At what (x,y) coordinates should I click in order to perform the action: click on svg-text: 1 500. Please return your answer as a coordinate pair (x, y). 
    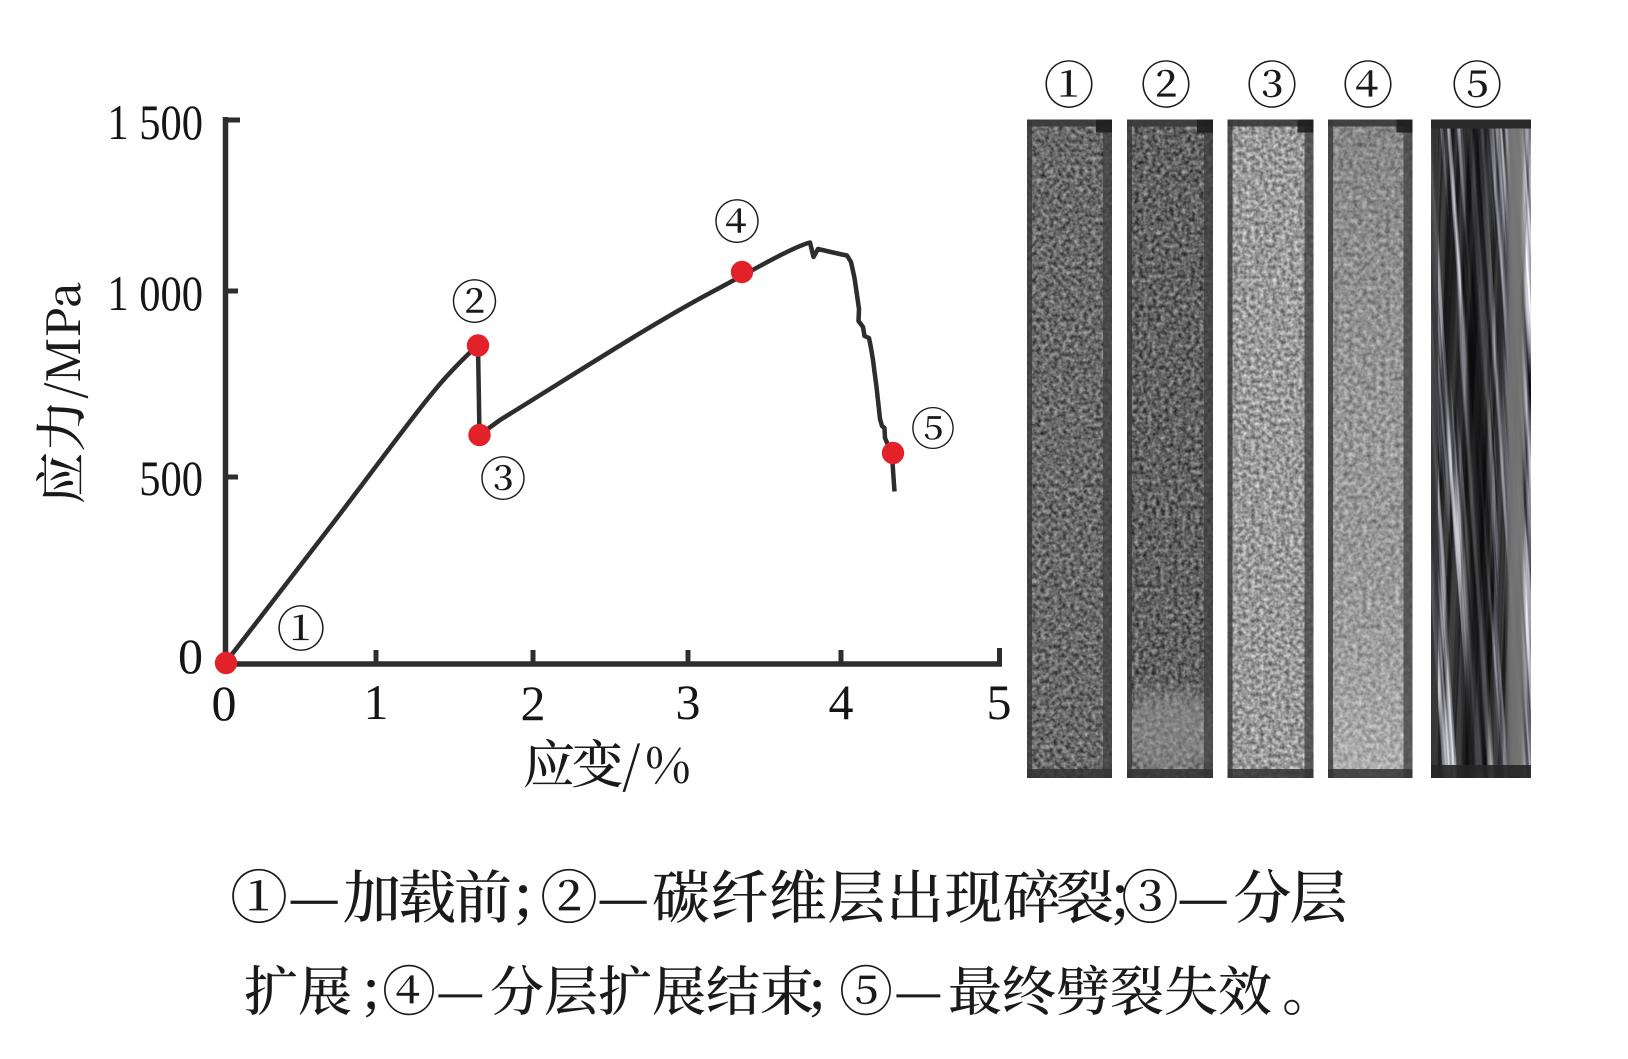
    Looking at the image, I should click on (155, 123).